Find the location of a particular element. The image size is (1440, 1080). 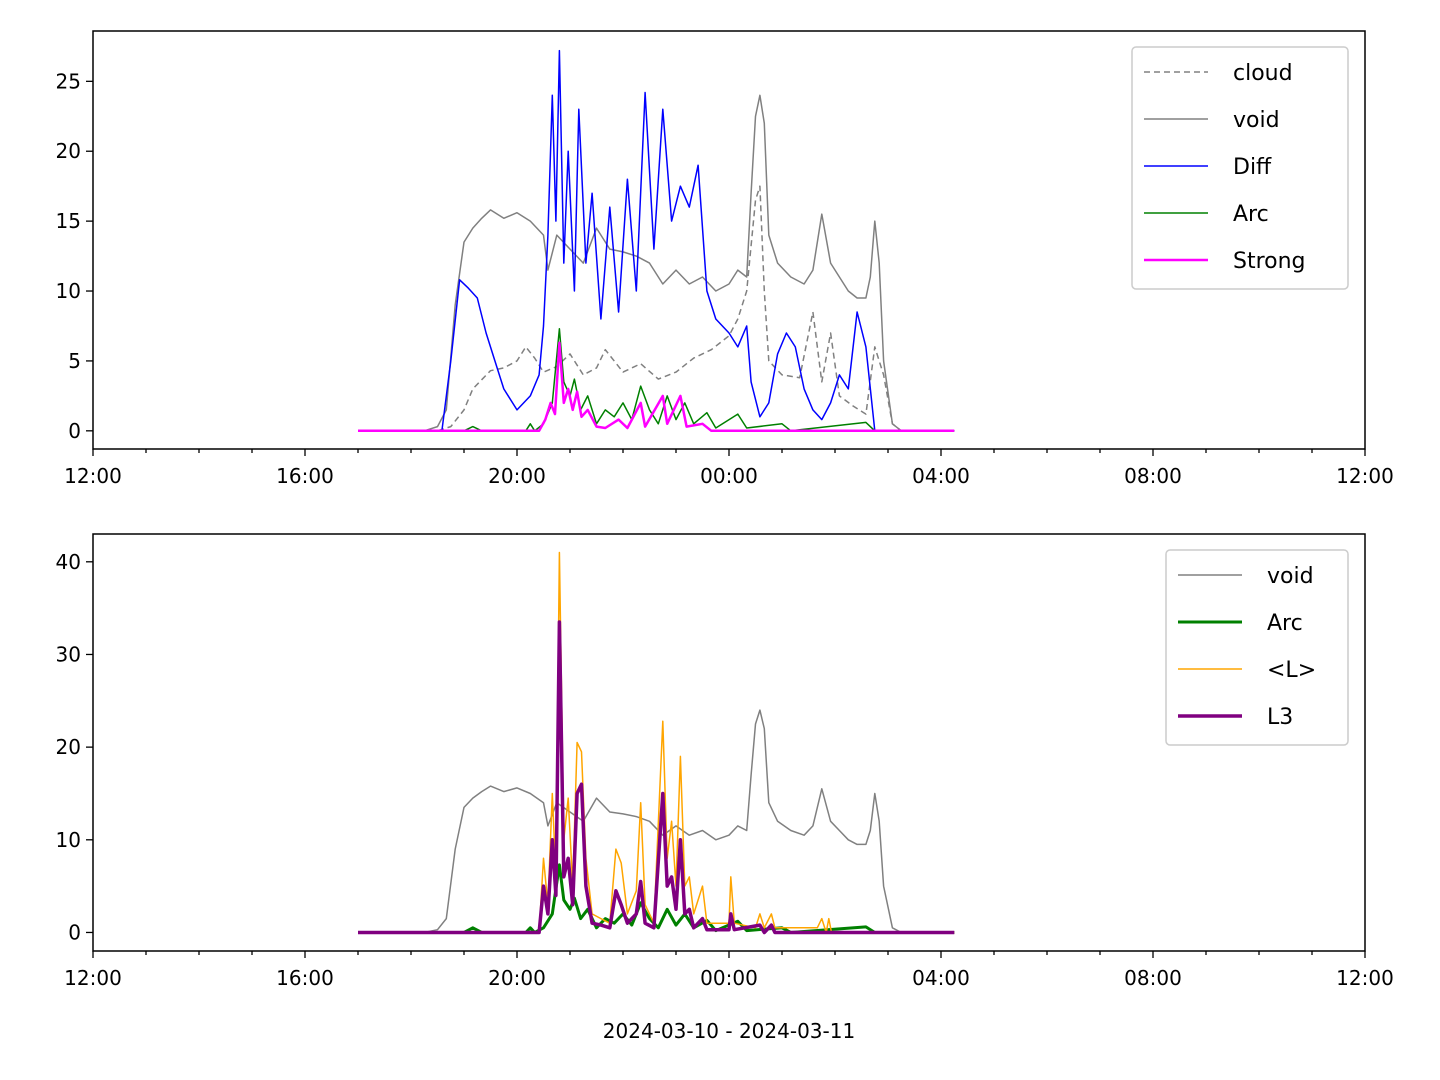

legend-label: <L> is located at coordinates (1291, 670).